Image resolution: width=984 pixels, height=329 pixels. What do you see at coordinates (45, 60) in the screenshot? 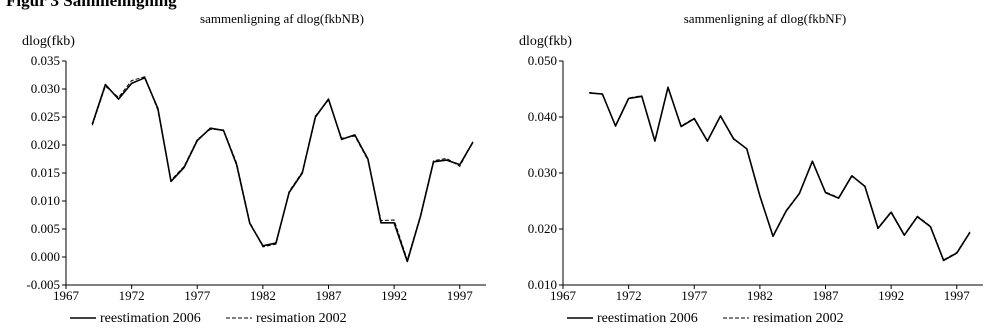
I see `y-tick-label: 0.035` at bounding box center [45, 60].